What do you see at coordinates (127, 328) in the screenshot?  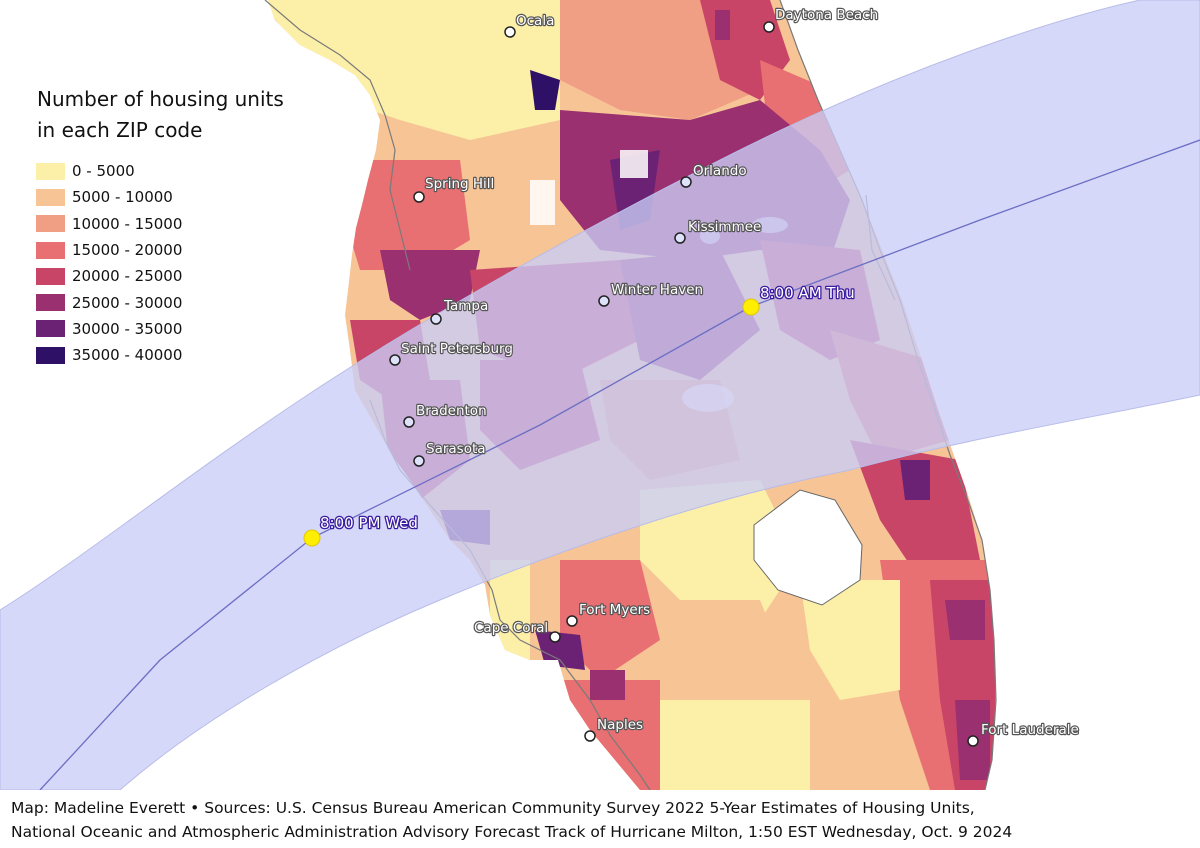 I see `legend-label: 30000 - 35000` at bounding box center [127, 328].